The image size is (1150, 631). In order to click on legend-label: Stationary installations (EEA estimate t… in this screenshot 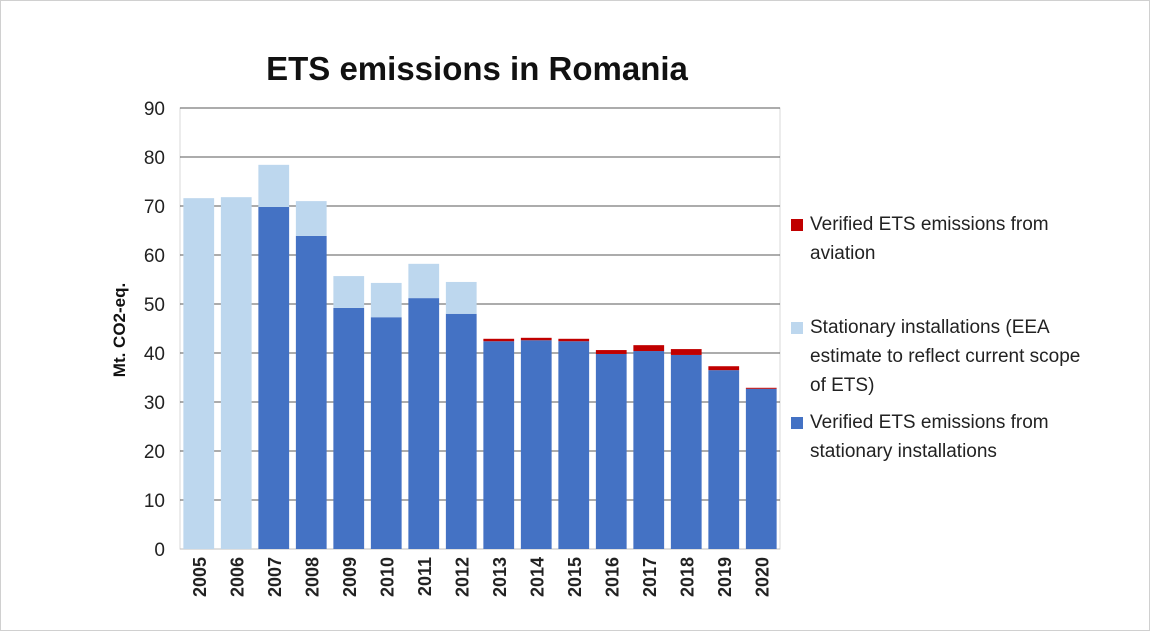, I will do `click(945, 356)`.